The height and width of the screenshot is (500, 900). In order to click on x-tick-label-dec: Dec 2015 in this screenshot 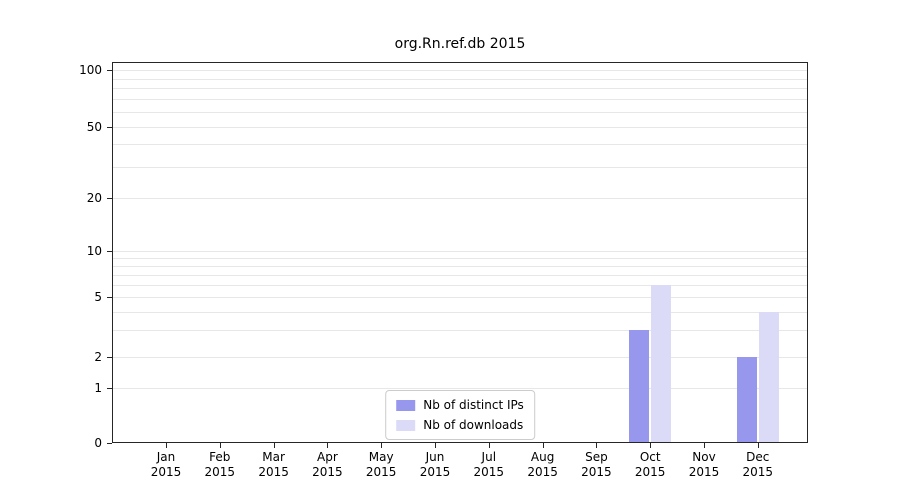, I will do `click(758, 465)`.